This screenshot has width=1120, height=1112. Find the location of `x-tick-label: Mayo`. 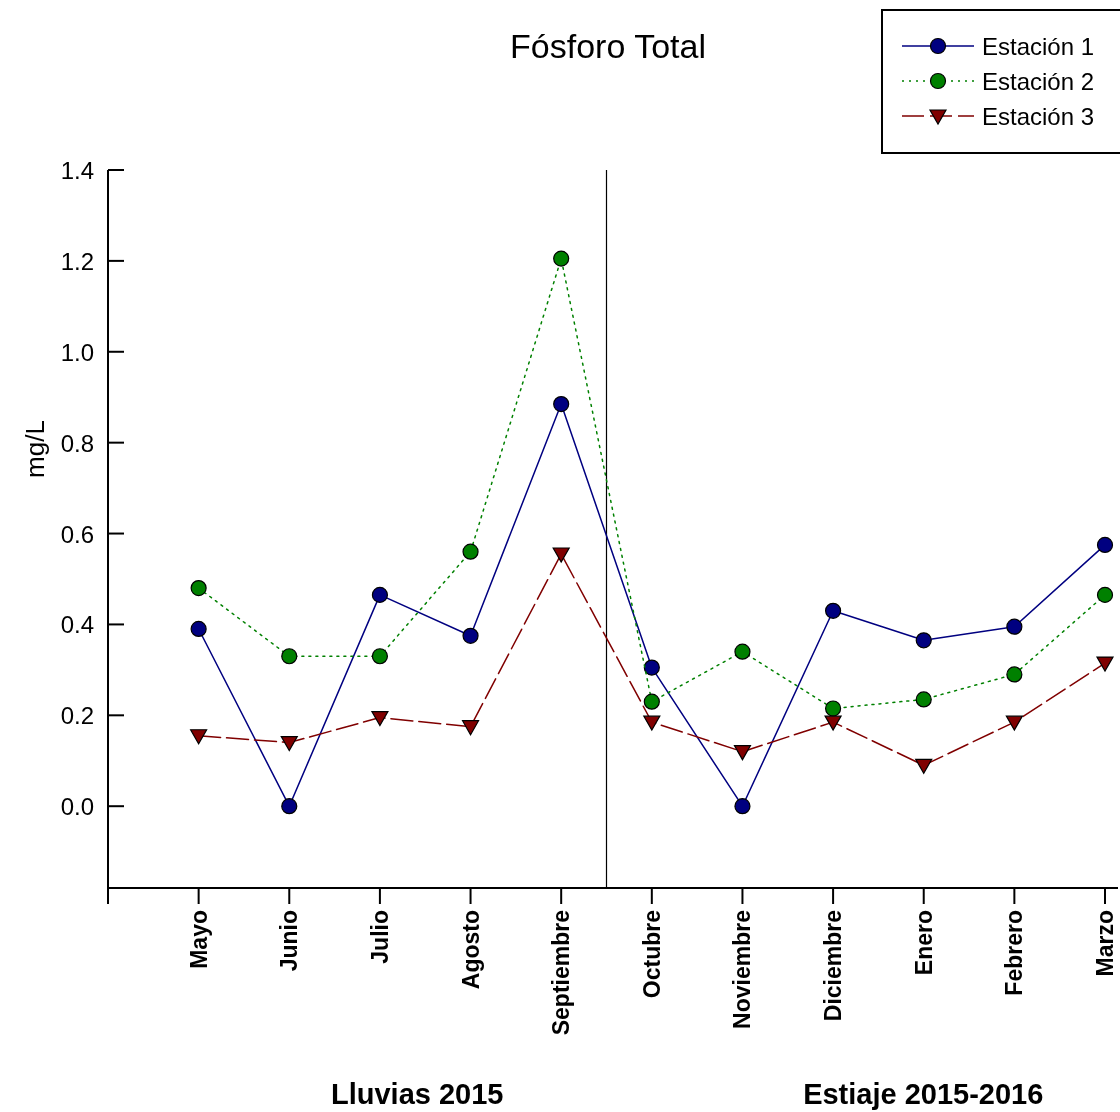

x-tick-label: Mayo is located at coordinates (198, 939).